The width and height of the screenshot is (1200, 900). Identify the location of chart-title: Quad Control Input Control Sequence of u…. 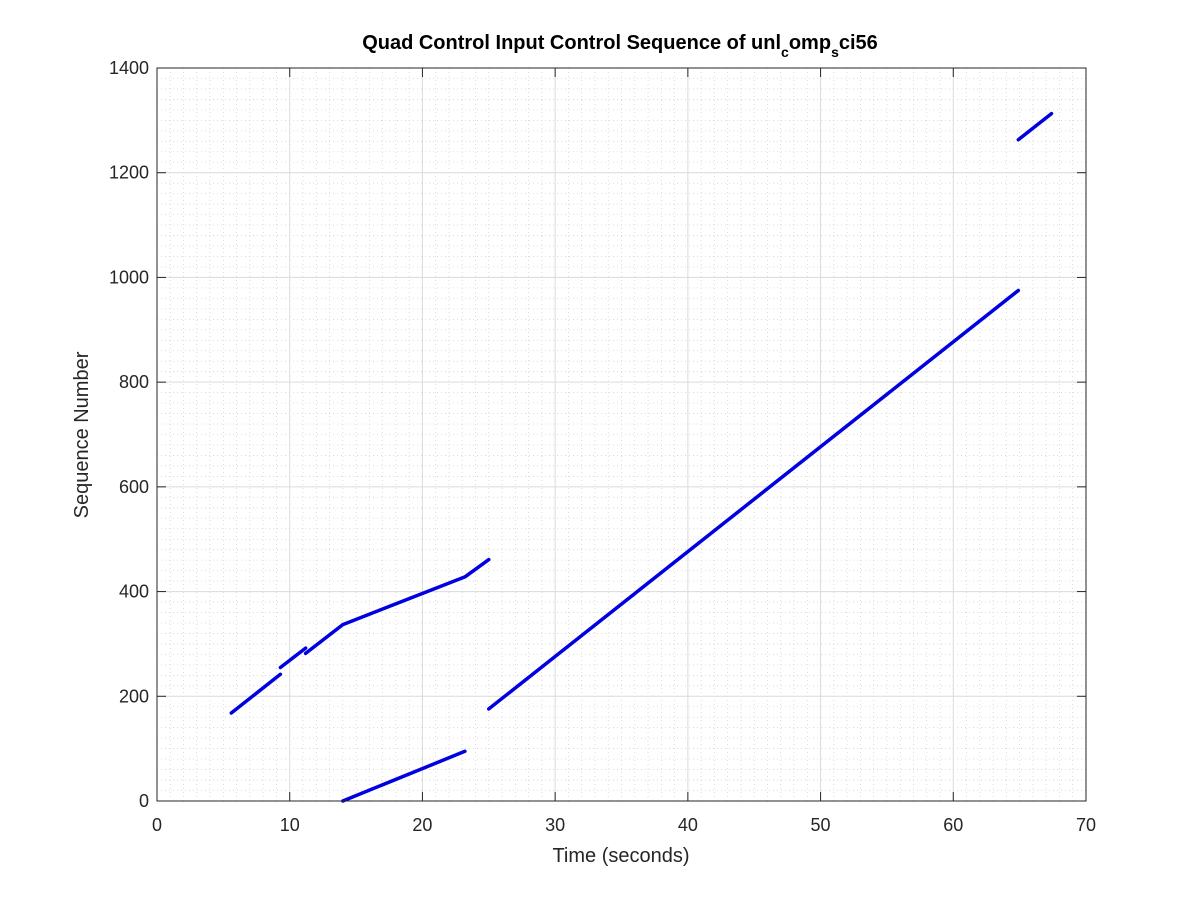
(620, 46).